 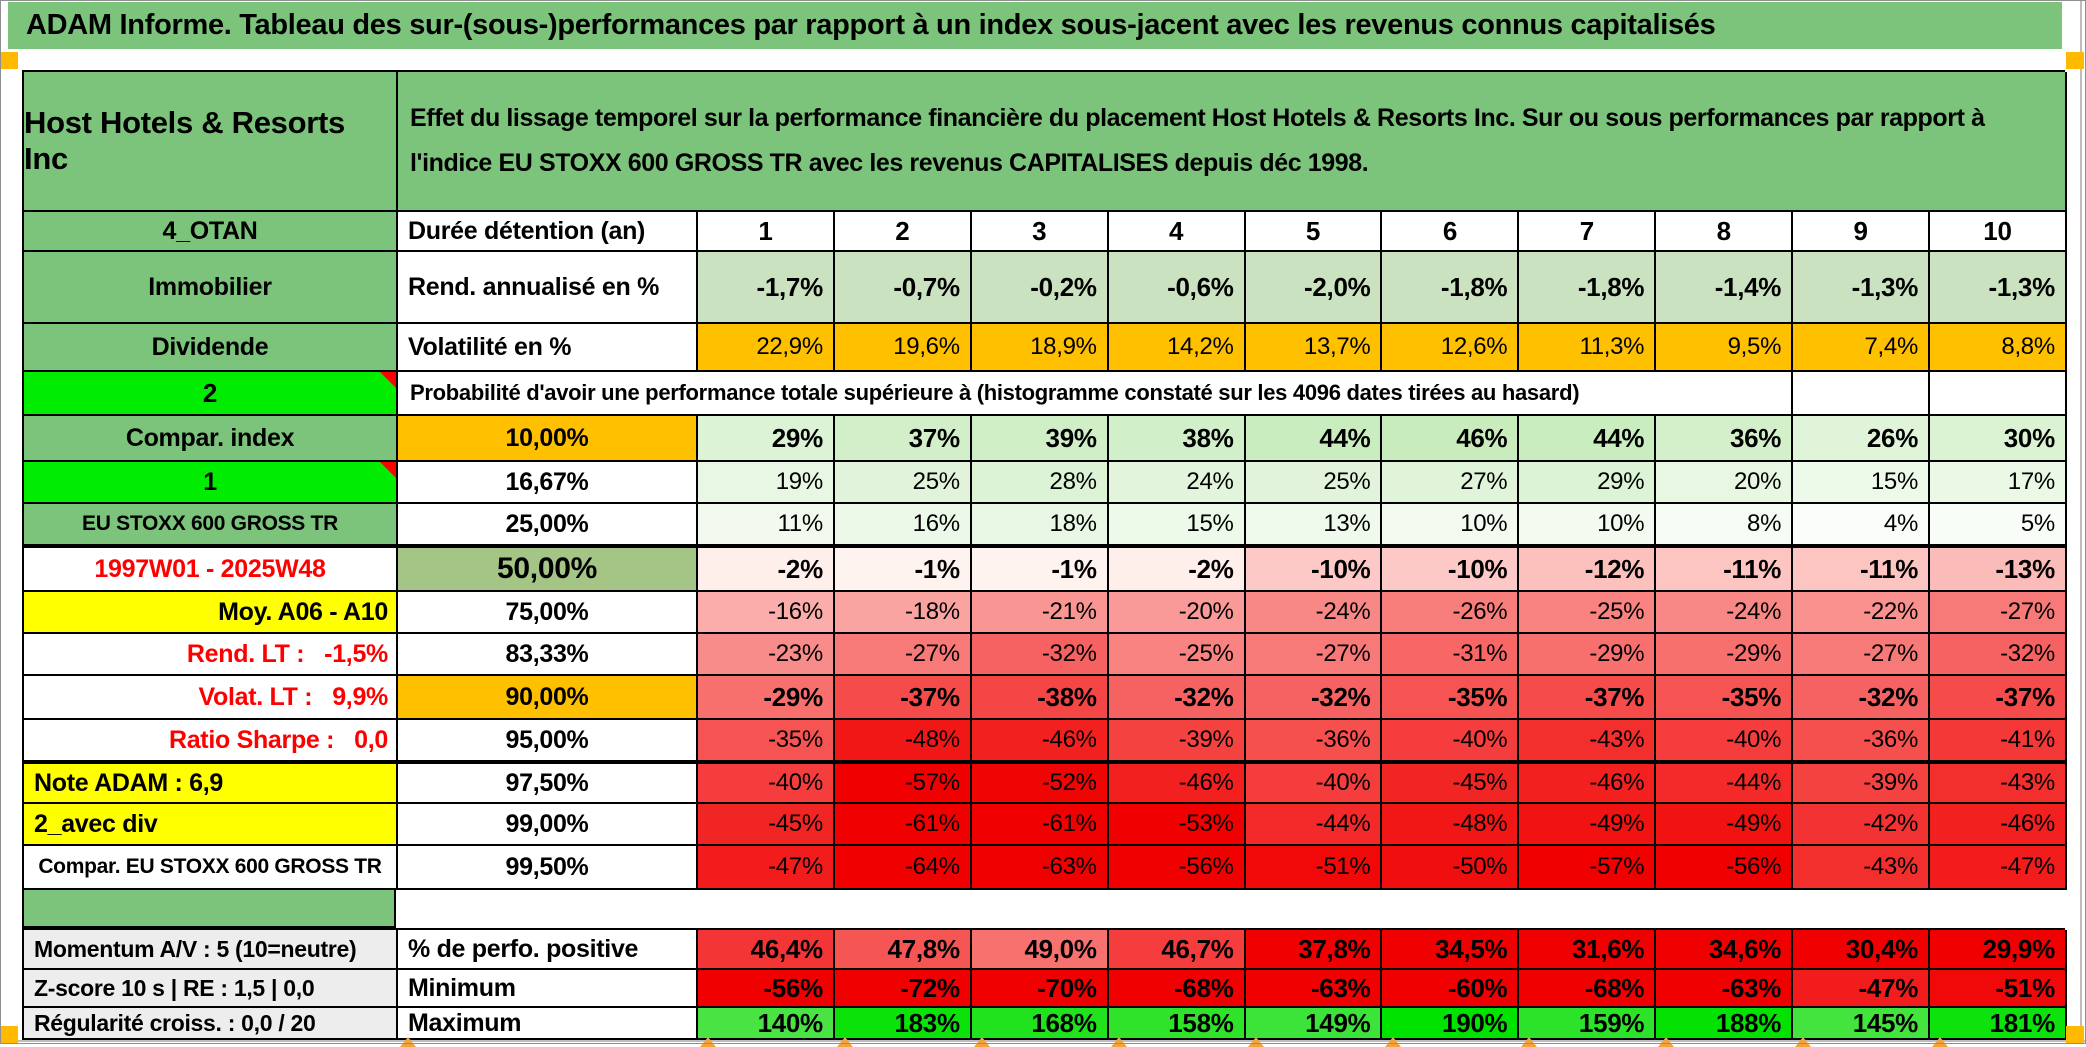 What do you see at coordinates (211, 439) in the screenshot?
I see `row-label-cell: Compar. index` at bounding box center [211, 439].